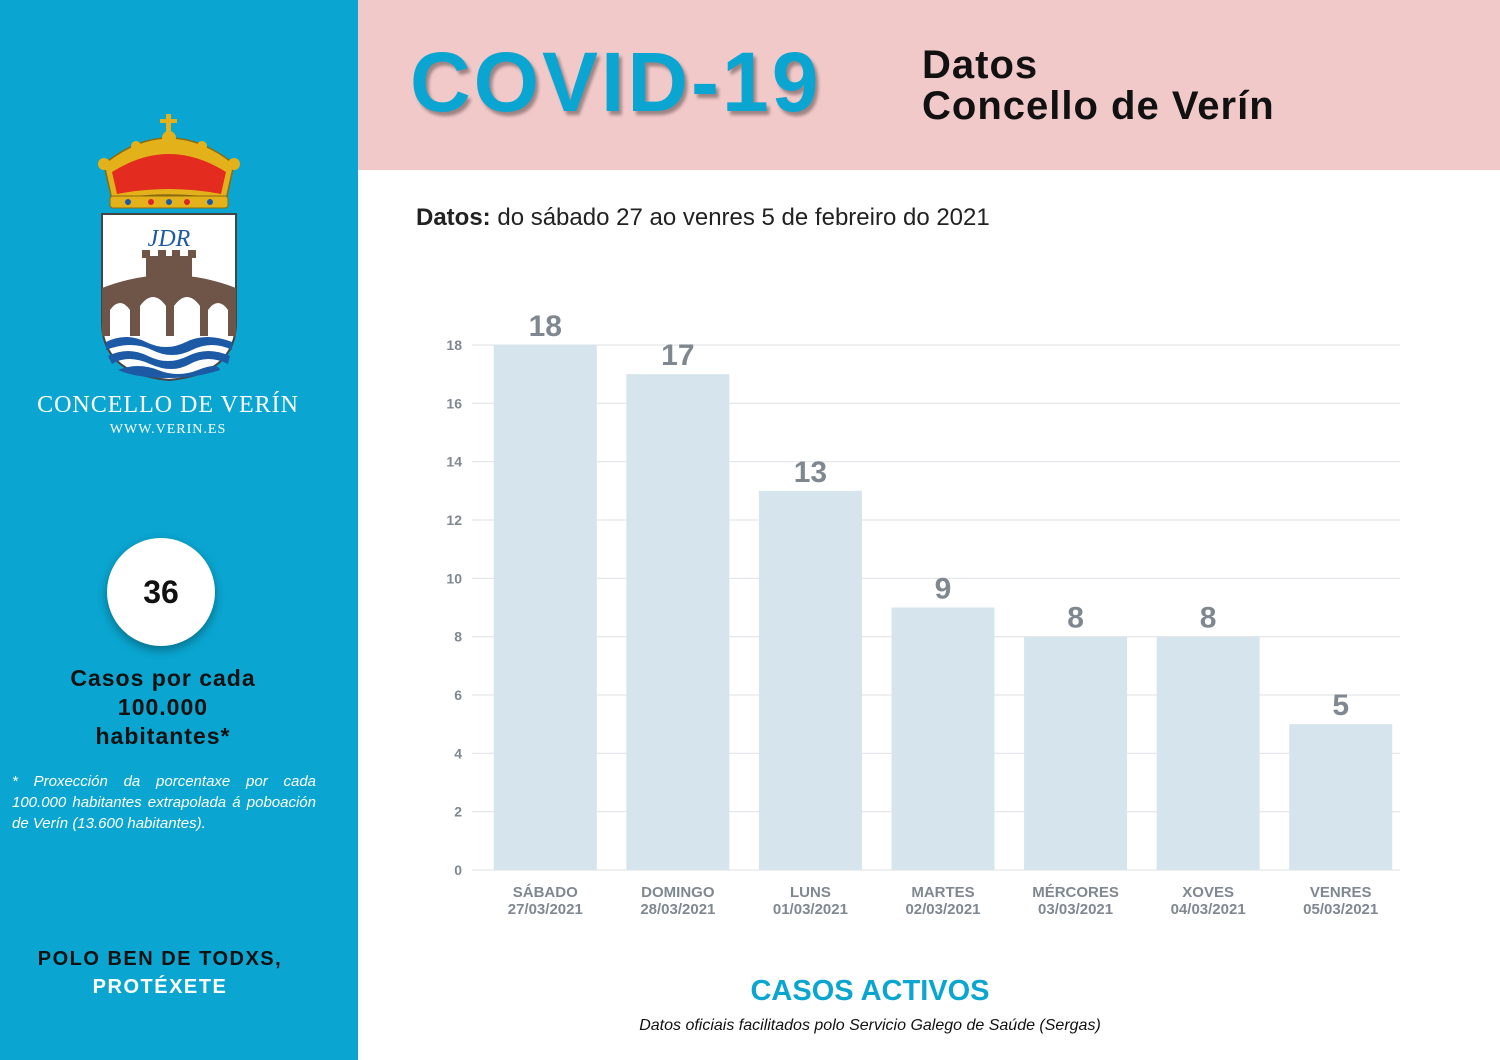 The height and width of the screenshot is (1060, 1500). I want to click on y-tick-label: 4, so click(458, 753).